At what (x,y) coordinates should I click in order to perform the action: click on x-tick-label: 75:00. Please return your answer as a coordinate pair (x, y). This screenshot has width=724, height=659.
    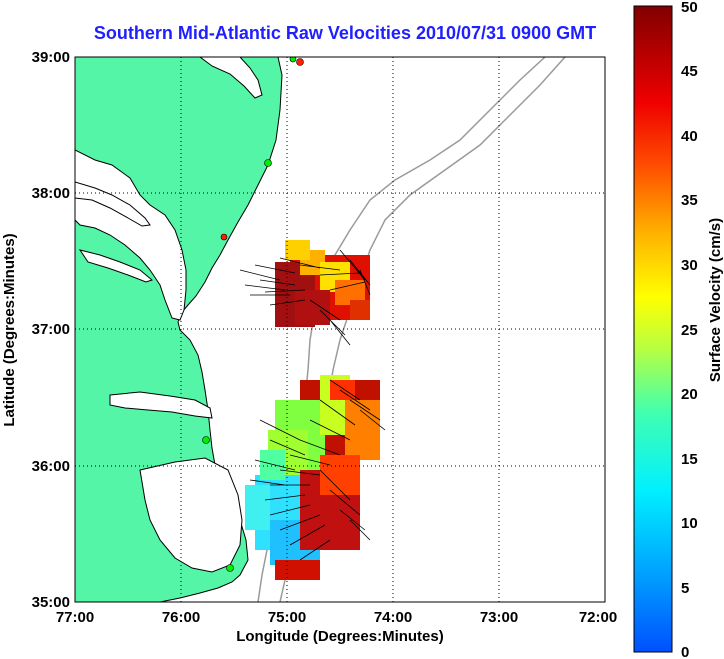
    Looking at the image, I should click on (287, 617).